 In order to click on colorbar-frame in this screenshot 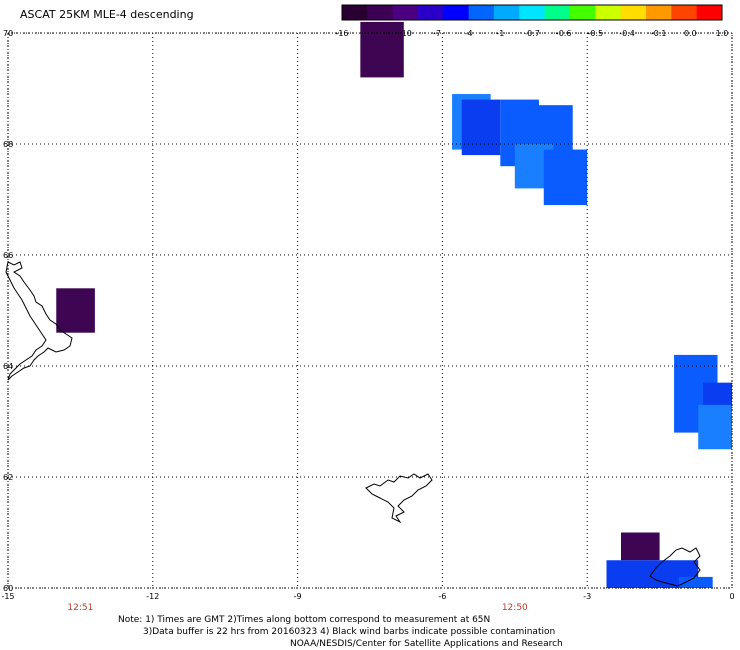, I will do `click(532, 12)`.